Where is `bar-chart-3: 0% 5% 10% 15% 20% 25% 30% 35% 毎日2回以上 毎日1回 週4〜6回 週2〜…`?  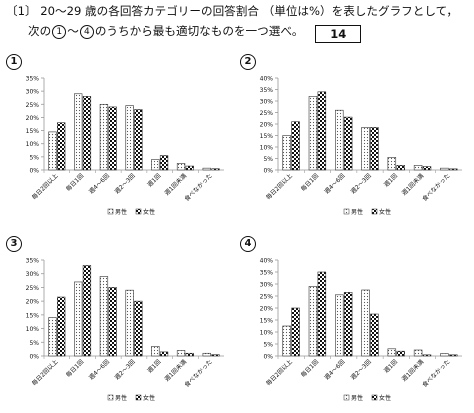
bar-chart-3: 0% 5% 10% 15% 20% 25% 30% 35% 毎日2回以上 毎日1回 週4〜6回 週2〜… is located at coordinates (125, 330).